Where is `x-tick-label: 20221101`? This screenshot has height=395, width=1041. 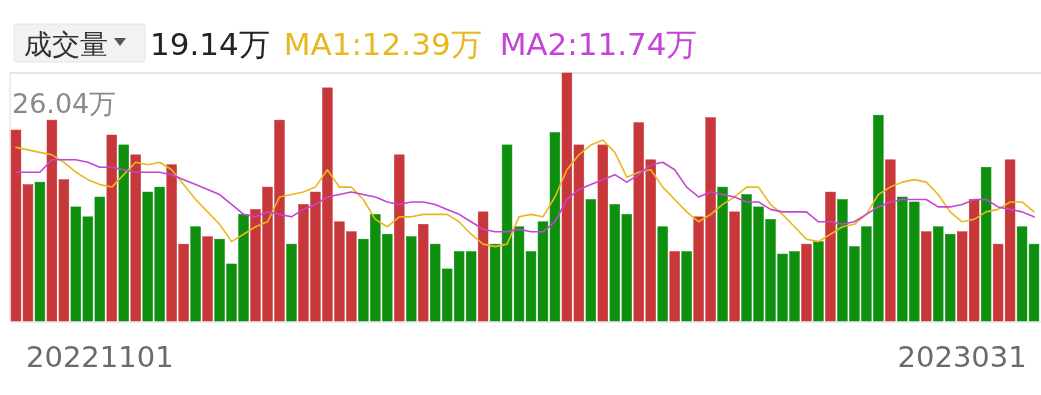
x-tick-label: 20221101 is located at coordinates (100, 357).